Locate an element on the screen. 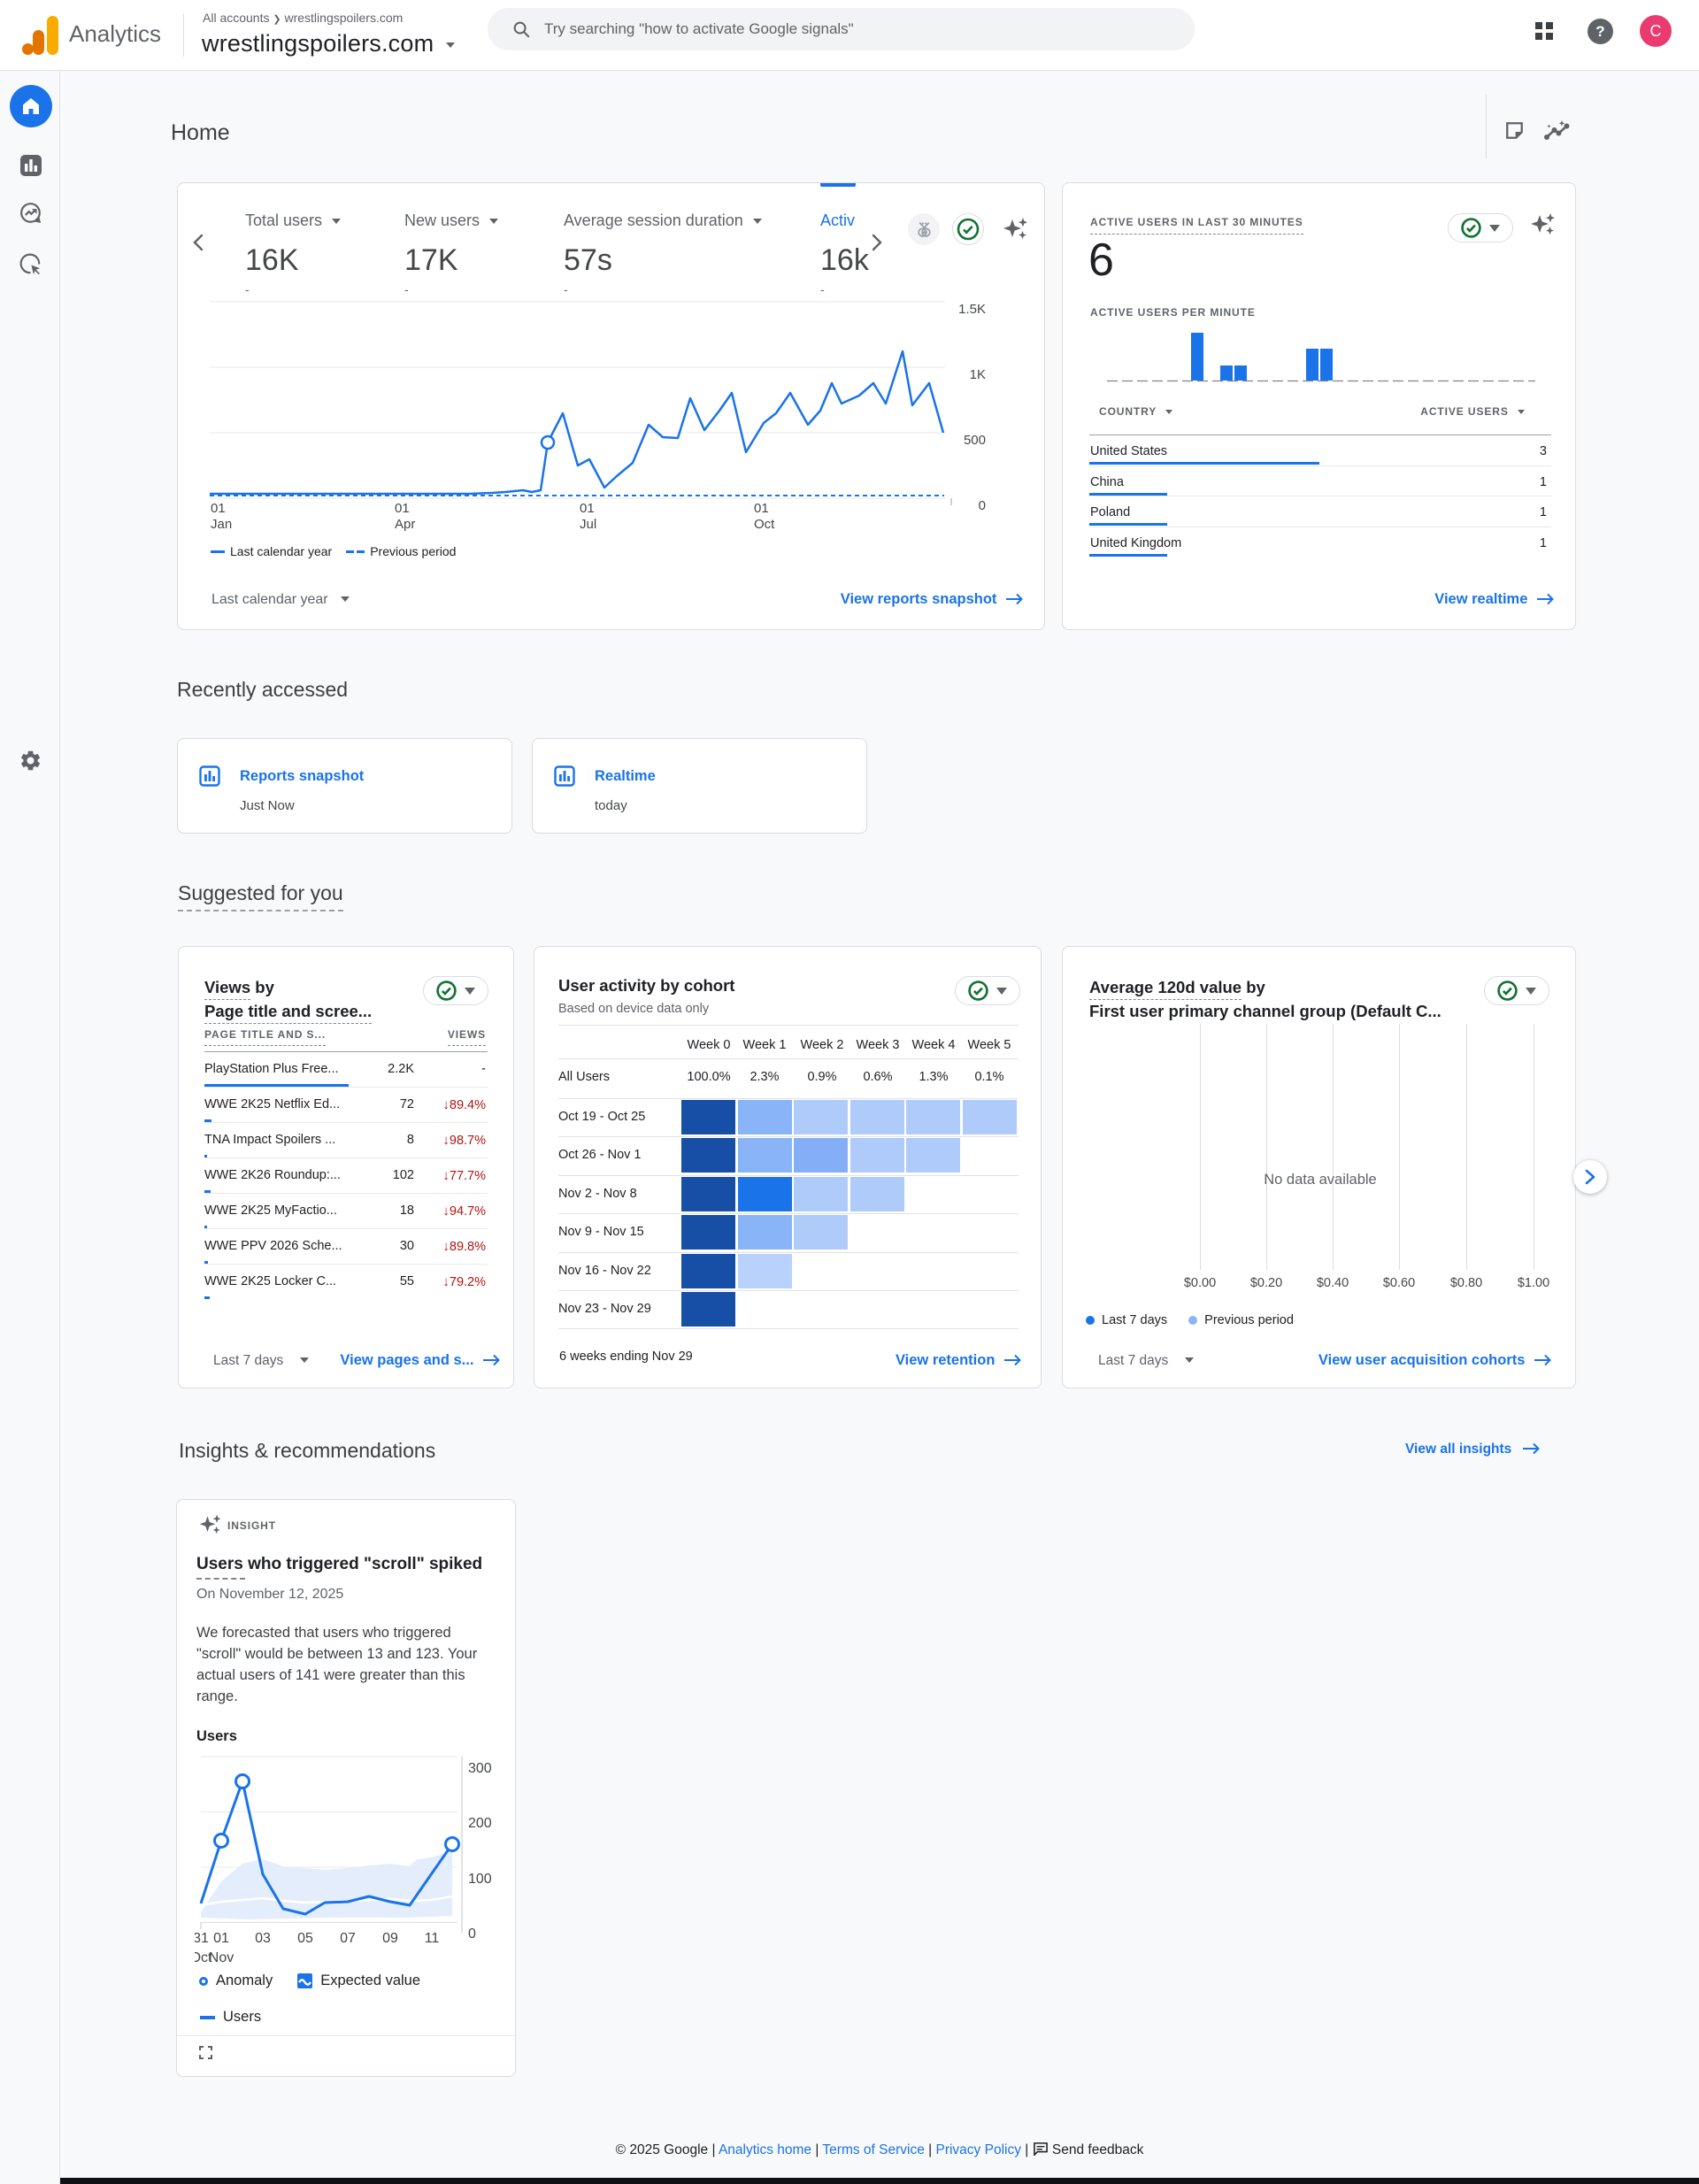 The image size is (1699, 2184). svg-text: 03 is located at coordinates (263, 1938).